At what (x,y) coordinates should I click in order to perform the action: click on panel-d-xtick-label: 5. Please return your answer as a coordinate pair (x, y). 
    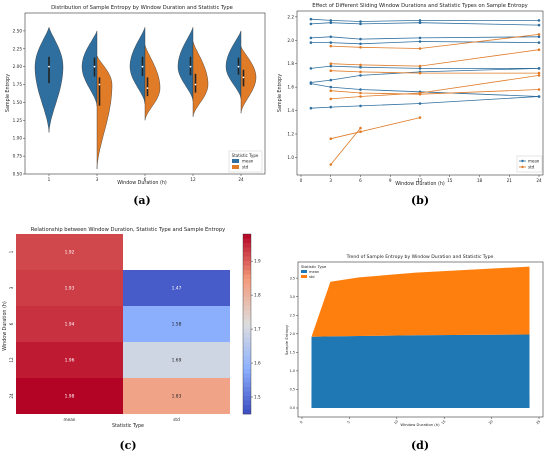
    Looking at the image, I should click on (349, 422).